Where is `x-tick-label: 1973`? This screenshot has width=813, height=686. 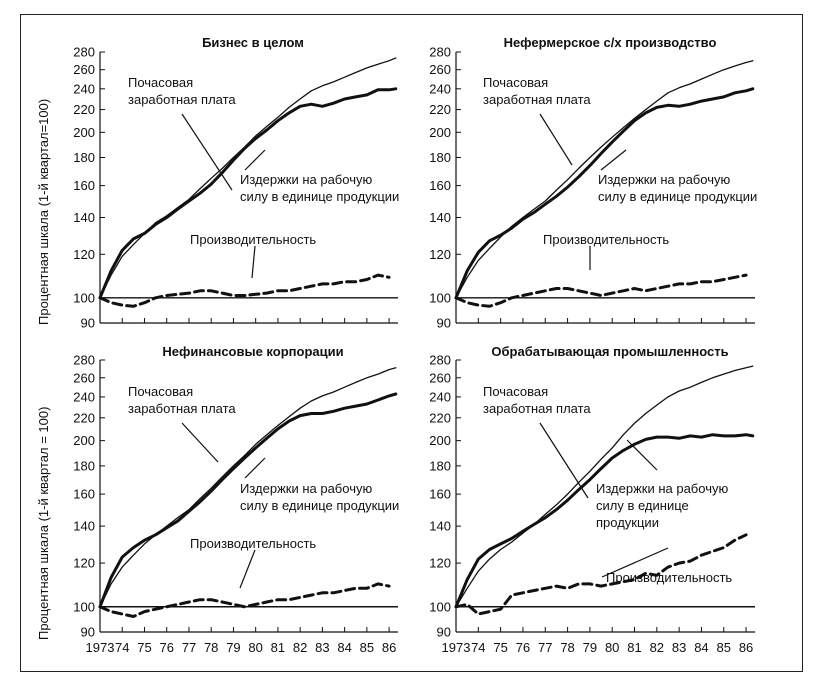
x-tick-label: 1973 is located at coordinates (100, 647).